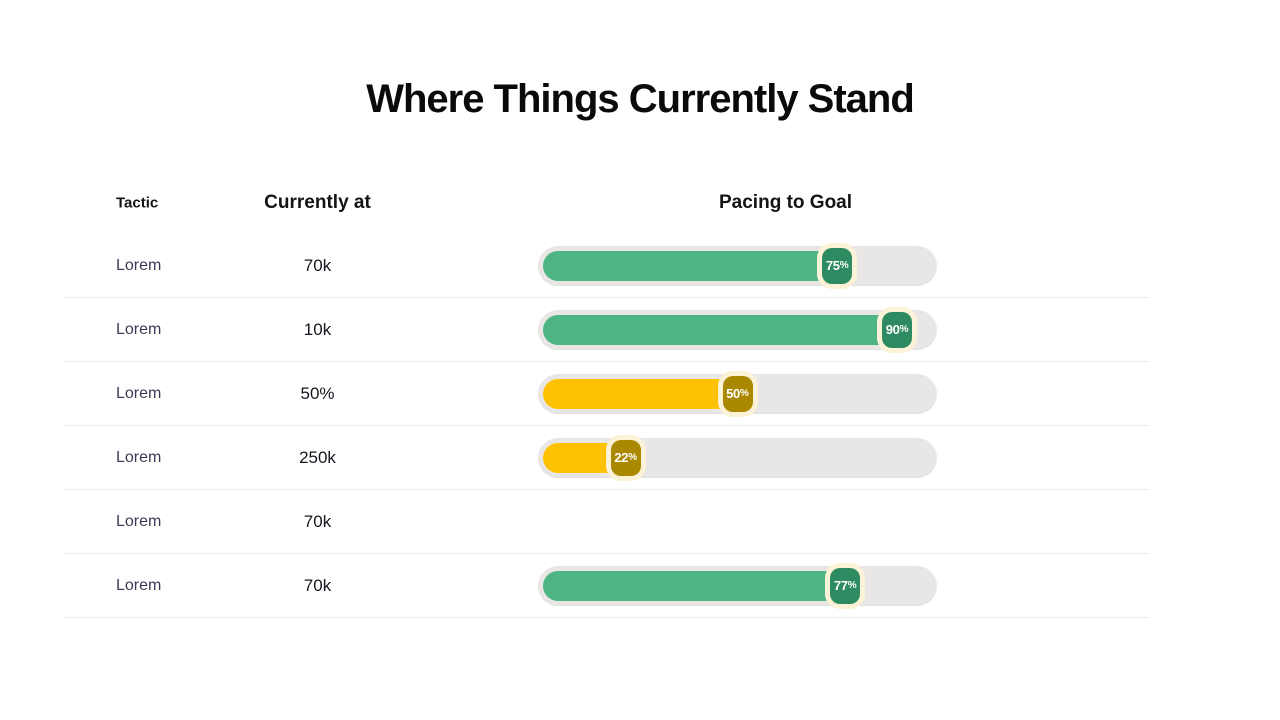 The width and height of the screenshot is (1280, 720). I want to click on column-header-tactic: Tactic, so click(137, 203).